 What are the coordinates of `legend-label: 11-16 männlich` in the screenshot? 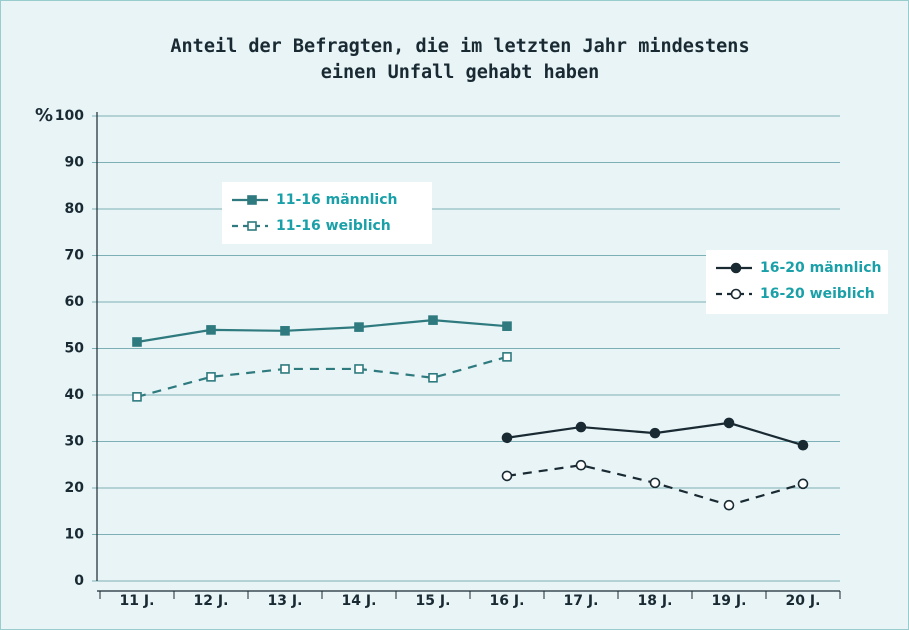 It's located at (336, 200).